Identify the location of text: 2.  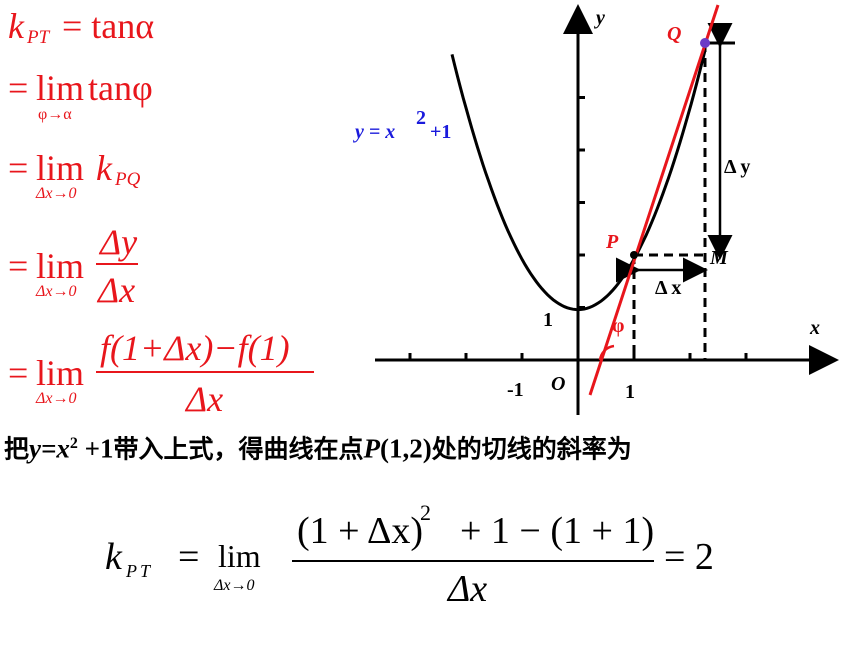
(73, 443).